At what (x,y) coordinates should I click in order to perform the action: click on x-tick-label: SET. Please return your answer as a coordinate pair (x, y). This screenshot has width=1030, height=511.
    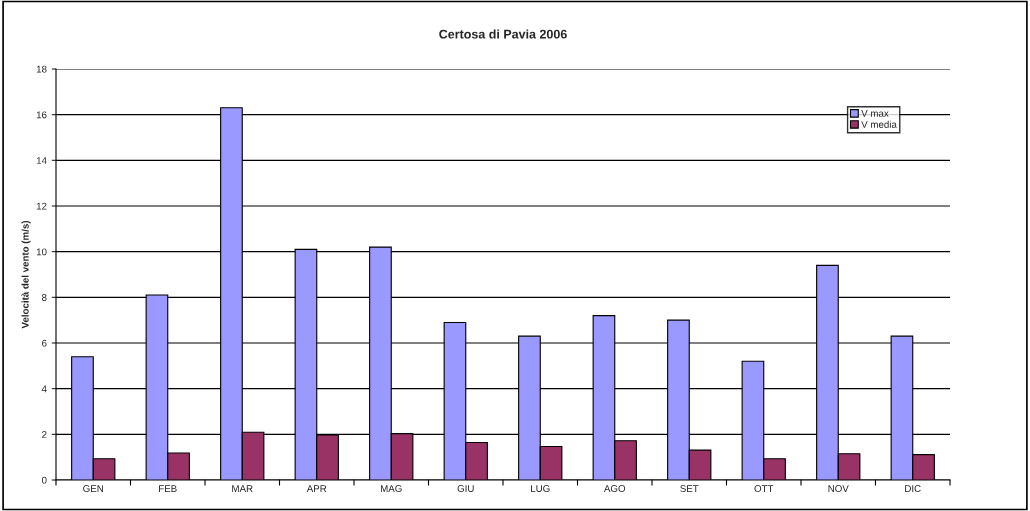
    Looking at the image, I should click on (689, 488).